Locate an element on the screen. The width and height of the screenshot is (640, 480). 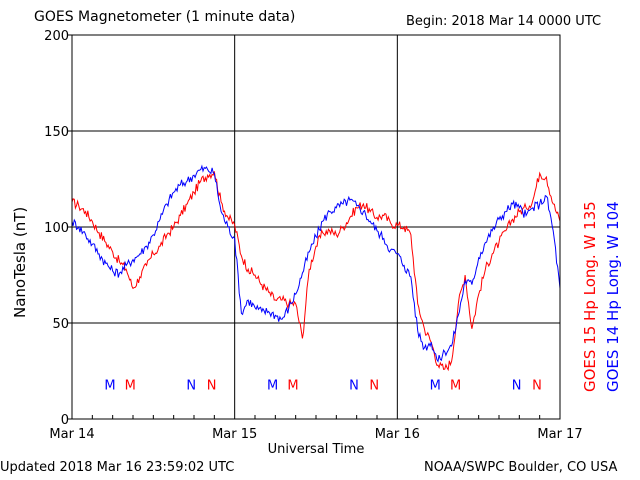
legend-goes-15: GOES 15 Hp Long. W 135 is located at coordinates (590, 296).